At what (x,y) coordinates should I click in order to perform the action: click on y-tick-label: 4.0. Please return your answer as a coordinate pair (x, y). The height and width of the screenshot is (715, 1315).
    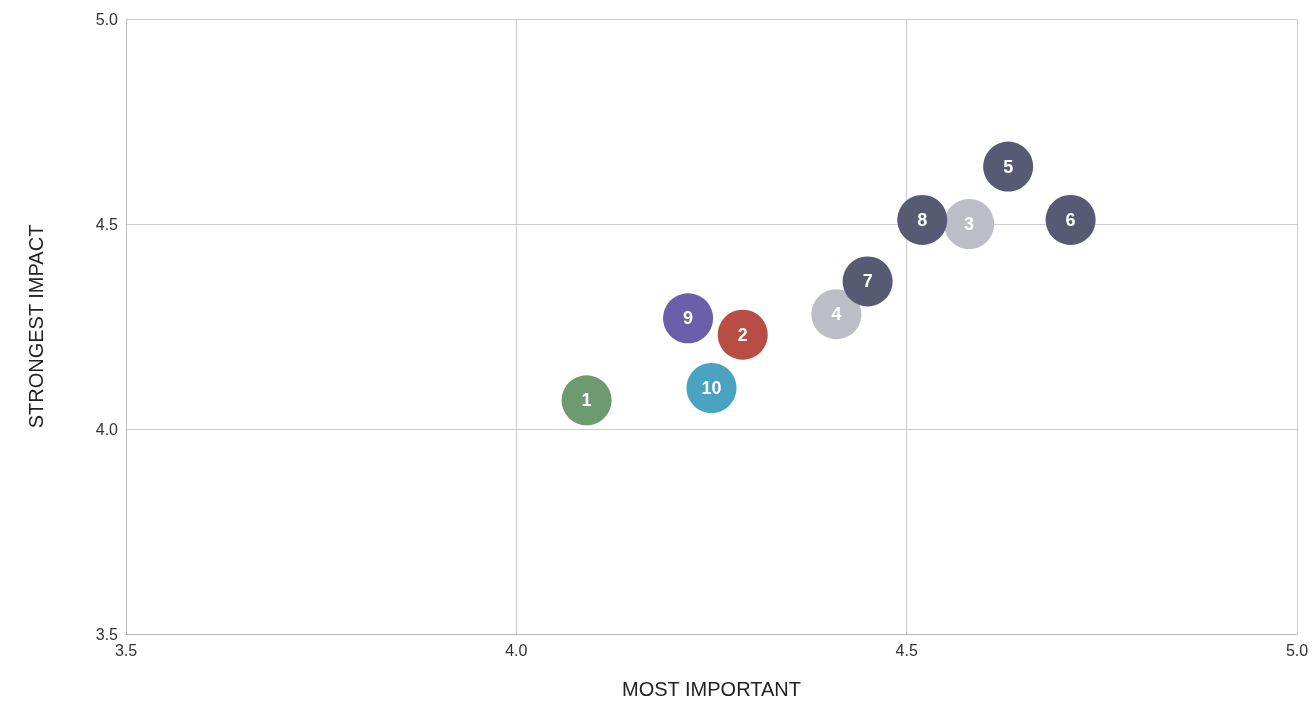
    Looking at the image, I should click on (107, 429).